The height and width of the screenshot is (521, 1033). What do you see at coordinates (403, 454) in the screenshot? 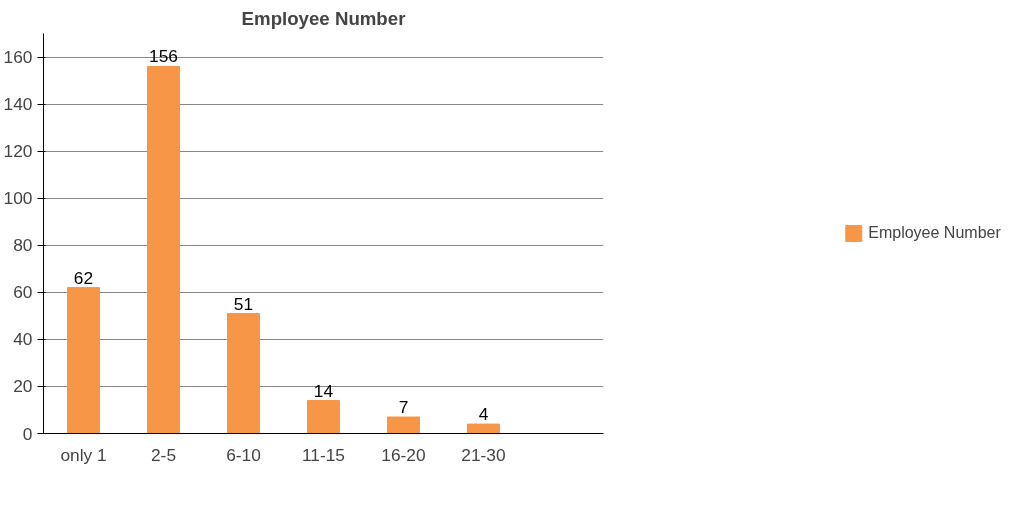
I see `x-tick-label: 16-20` at bounding box center [403, 454].